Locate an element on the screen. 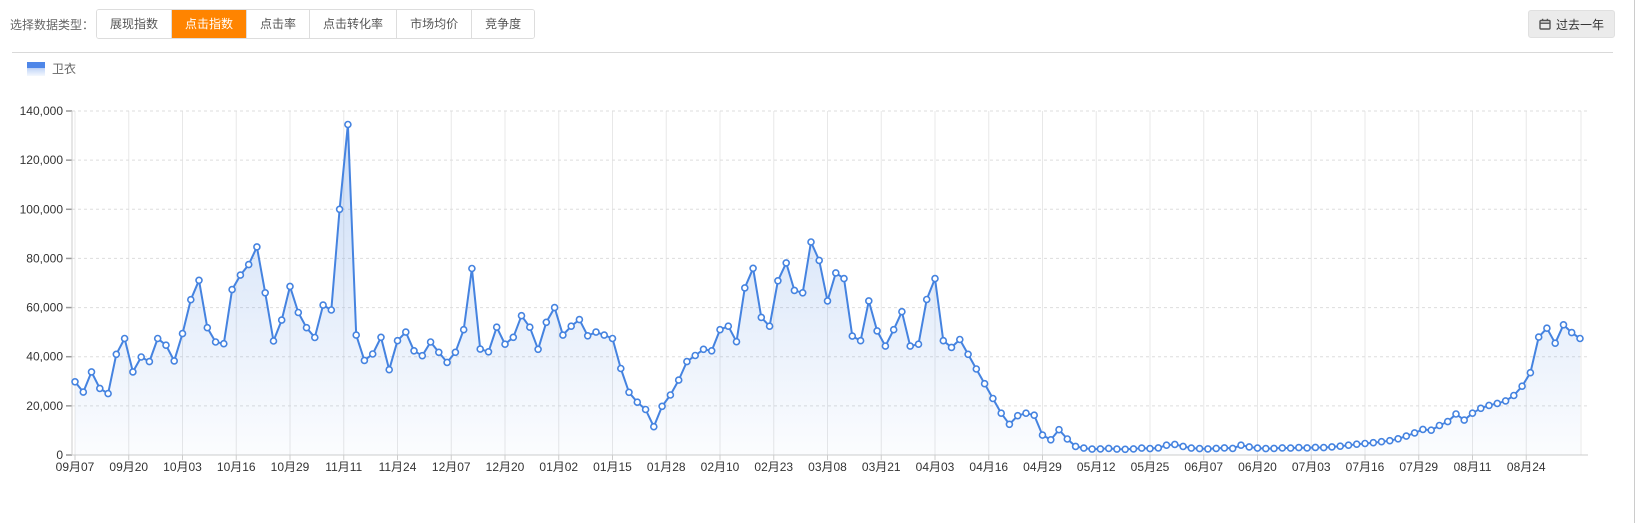  svg-text: 12月07 is located at coordinates (451, 467).